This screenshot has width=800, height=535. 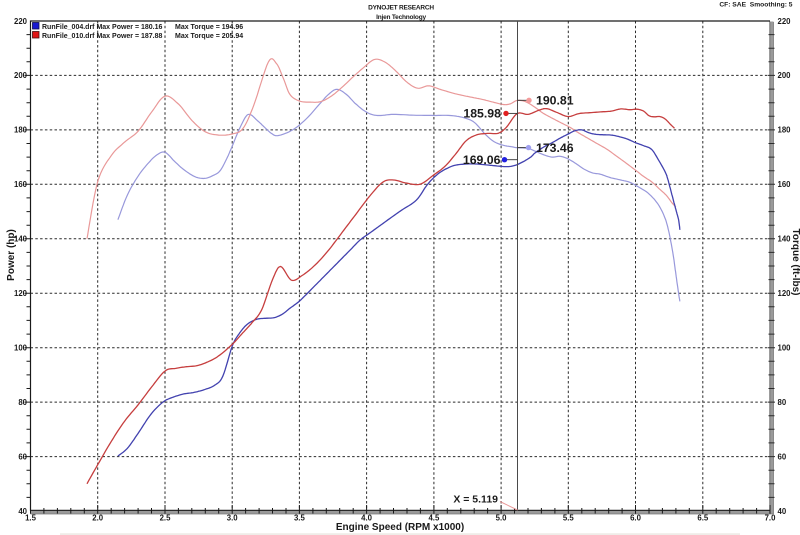 I want to click on svg-text: Injen Technology, so click(x=401, y=17).